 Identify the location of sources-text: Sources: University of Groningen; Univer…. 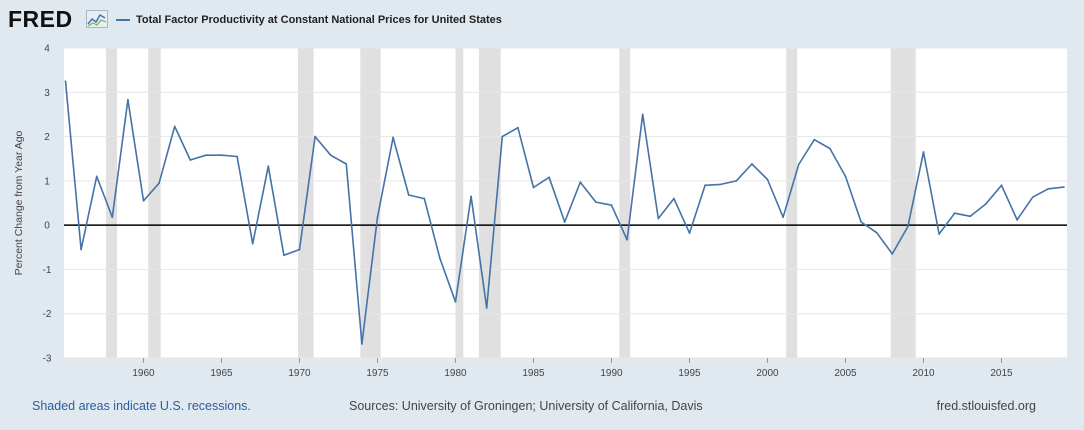
(526, 406).